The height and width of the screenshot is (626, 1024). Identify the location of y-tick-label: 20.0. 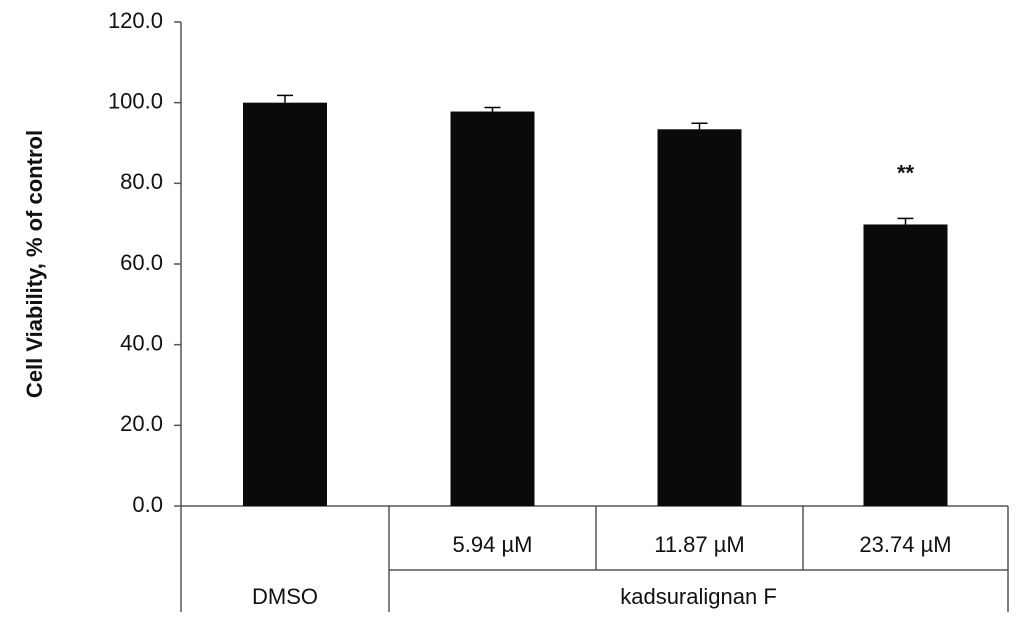
(141, 423).